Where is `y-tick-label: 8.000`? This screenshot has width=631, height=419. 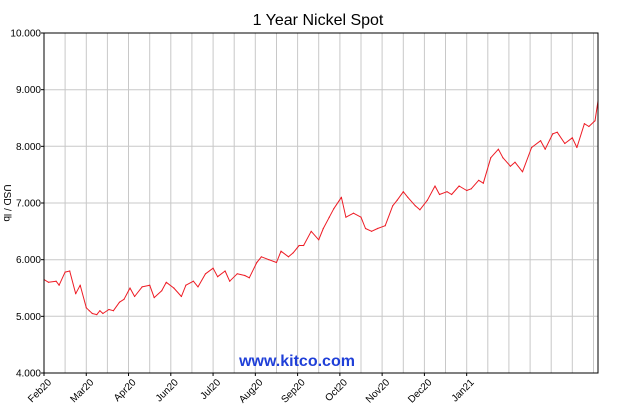
y-tick-label: 8.000 is located at coordinates (28, 147).